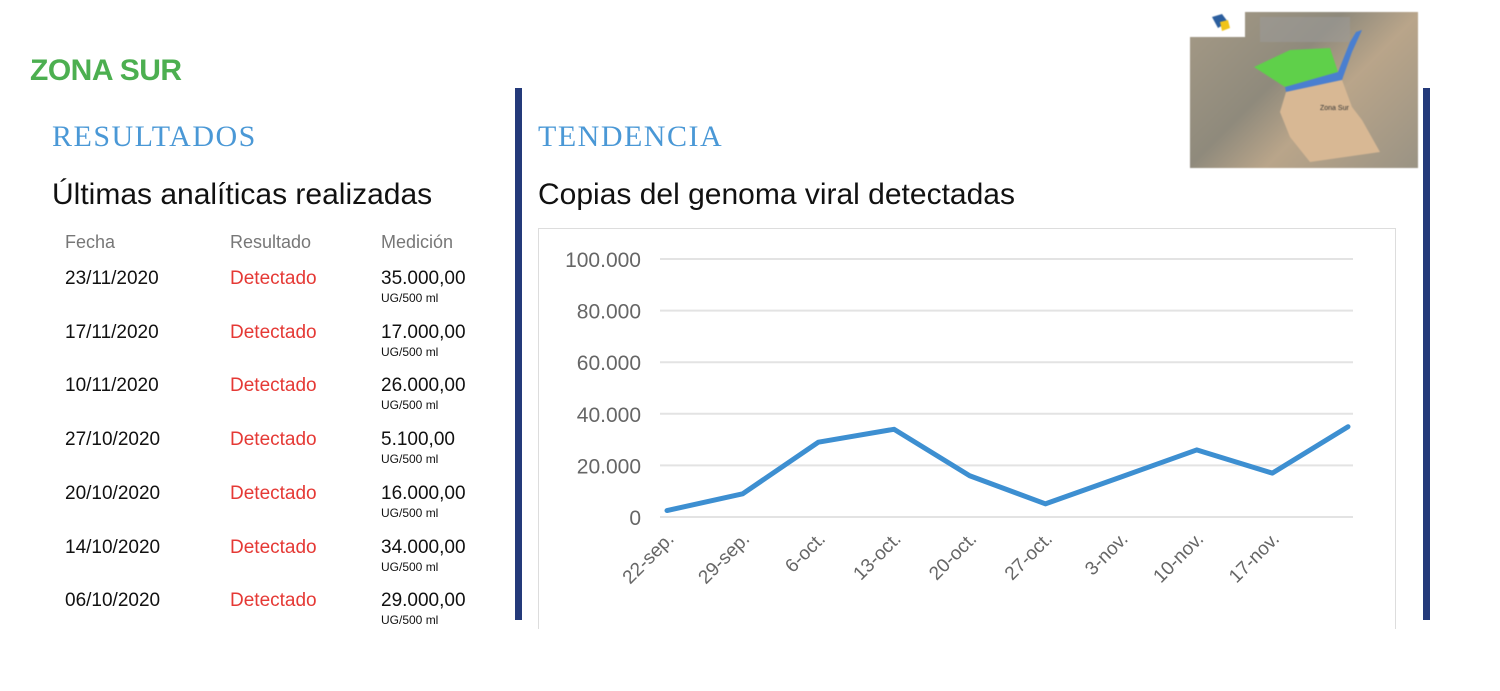  What do you see at coordinates (112, 278) in the screenshot?
I see `row-date: 23/11/2020` at bounding box center [112, 278].